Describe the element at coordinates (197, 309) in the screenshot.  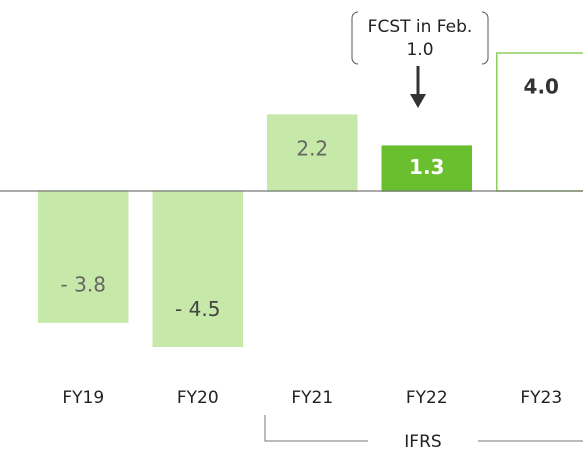
I see `value-label: - 4.5` at that location.